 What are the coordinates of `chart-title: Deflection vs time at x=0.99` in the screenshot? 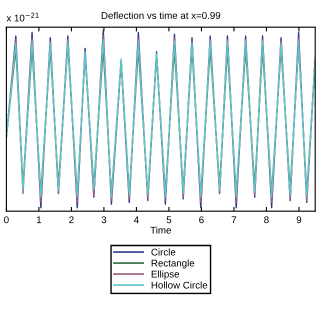 It's located at (161, 15).